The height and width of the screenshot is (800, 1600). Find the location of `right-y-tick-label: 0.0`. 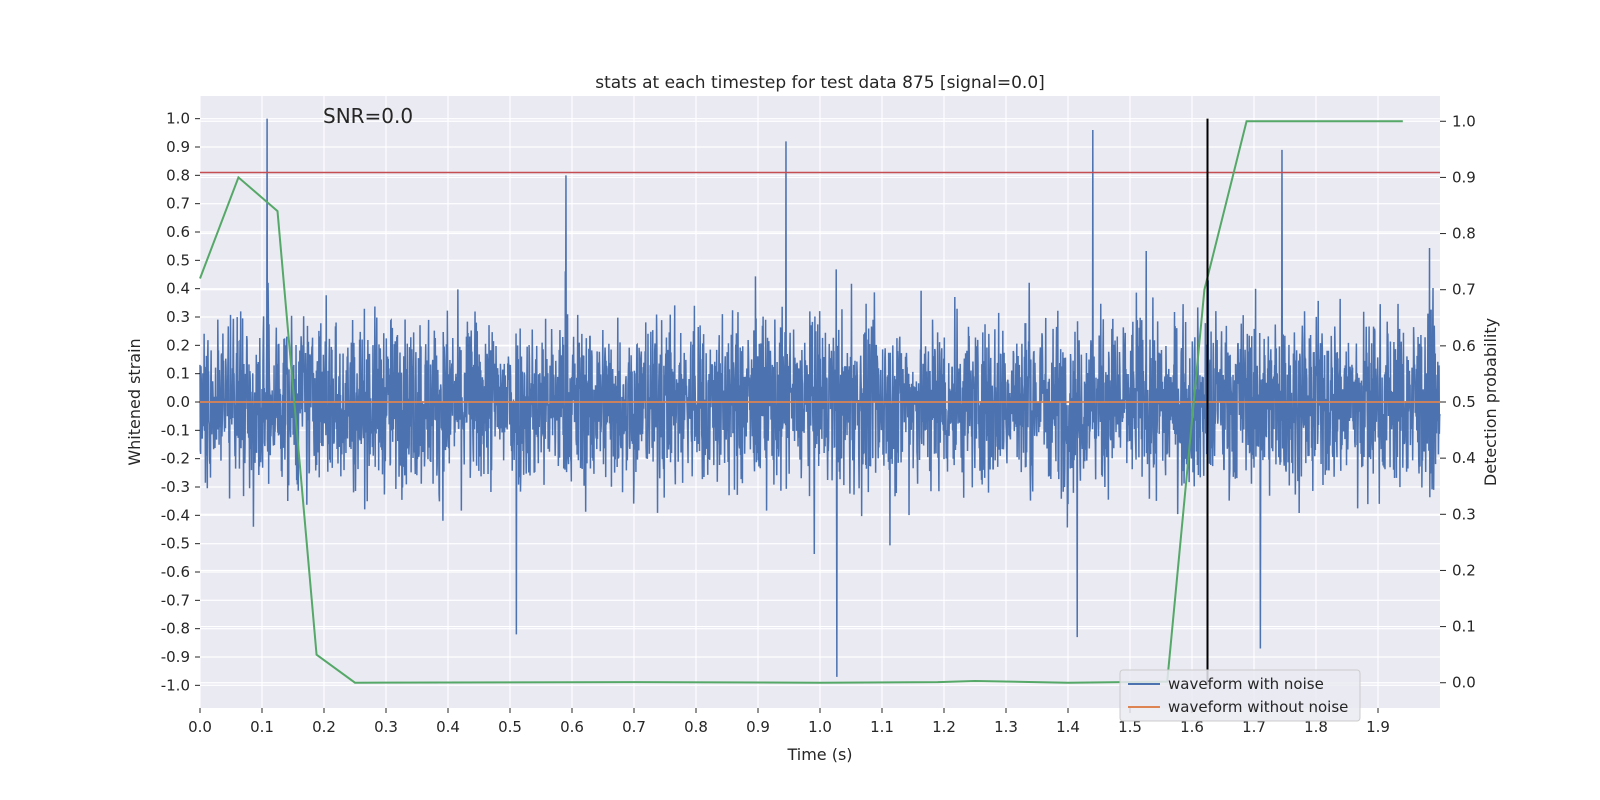

right-y-tick-label: 0.0 is located at coordinates (1464, 683).